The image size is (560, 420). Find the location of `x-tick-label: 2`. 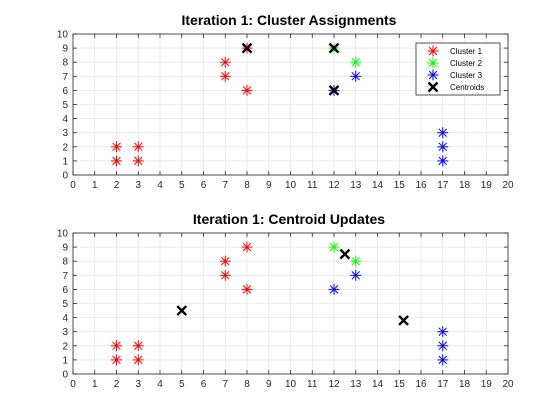

x-tick-label: 2 is located at coordinates (117, 384).